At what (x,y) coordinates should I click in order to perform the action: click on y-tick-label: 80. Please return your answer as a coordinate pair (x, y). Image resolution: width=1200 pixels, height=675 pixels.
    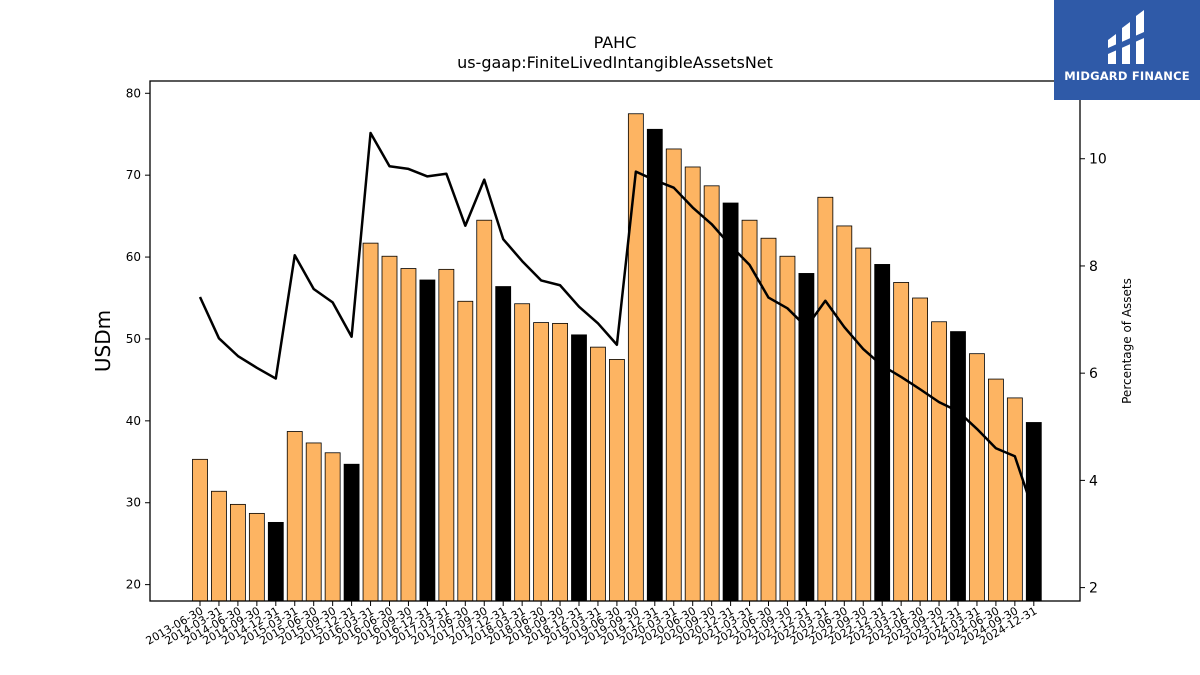
    Looking at the image, I should click on (133, 93).